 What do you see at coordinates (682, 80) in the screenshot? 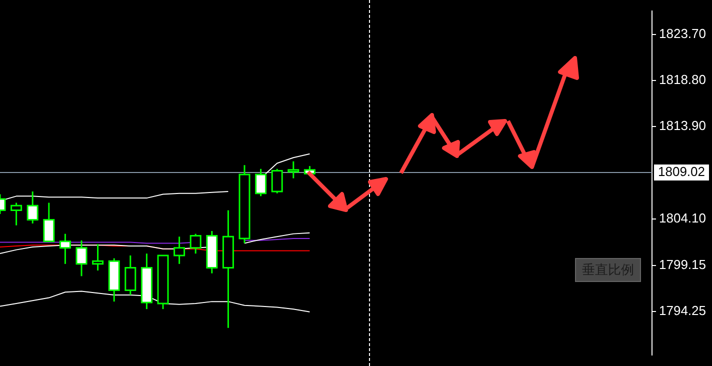
I see `y-tick-label: 1818.80` at bounding box center [682, 80].